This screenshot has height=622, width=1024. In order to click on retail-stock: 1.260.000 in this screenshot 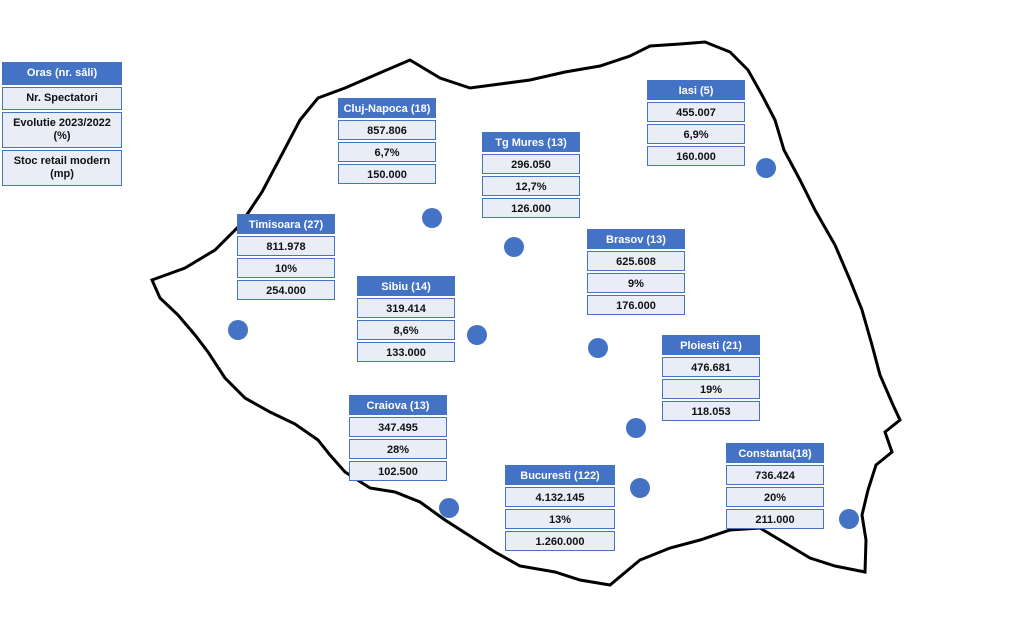, I will do `click(560, 541)`.